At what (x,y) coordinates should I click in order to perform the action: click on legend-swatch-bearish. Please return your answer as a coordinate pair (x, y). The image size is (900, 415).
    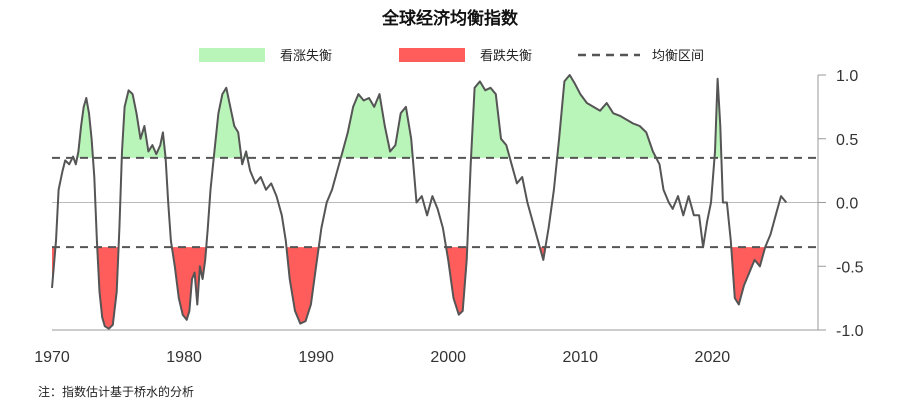
    Looking at the image, I should click on (432, 55).